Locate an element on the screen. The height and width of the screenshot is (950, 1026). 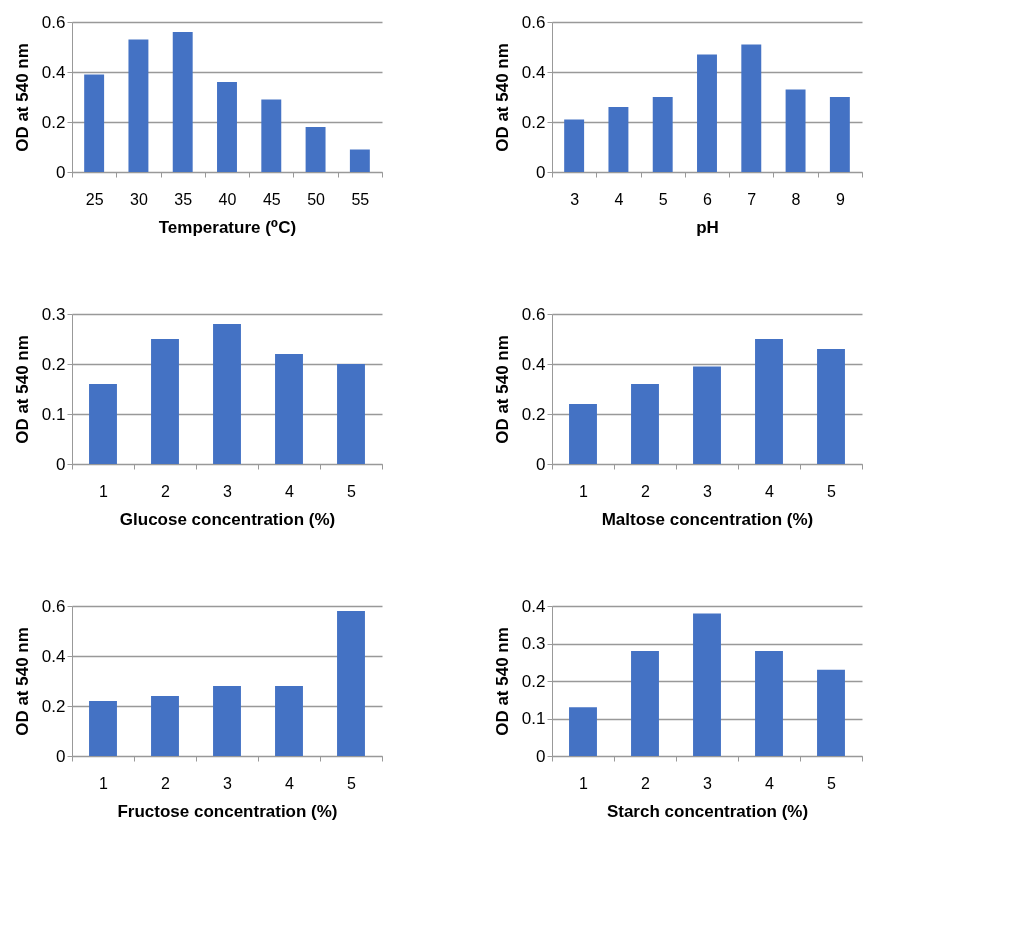
x-axis-title: Glucose concentration (%) is located at coordinates (227, 519).